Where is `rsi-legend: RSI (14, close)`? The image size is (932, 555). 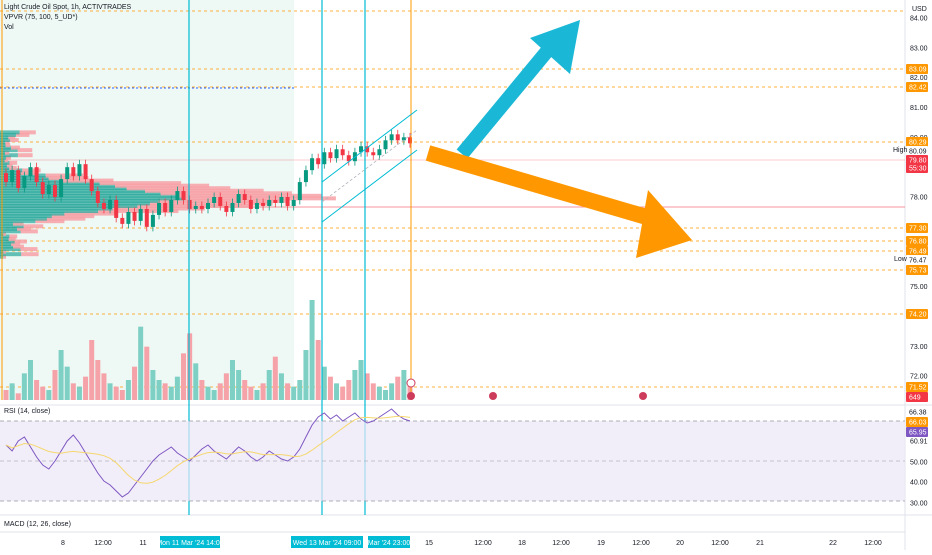 rsi-legend: RSI (14, close) is located at coordinates (27, 411).